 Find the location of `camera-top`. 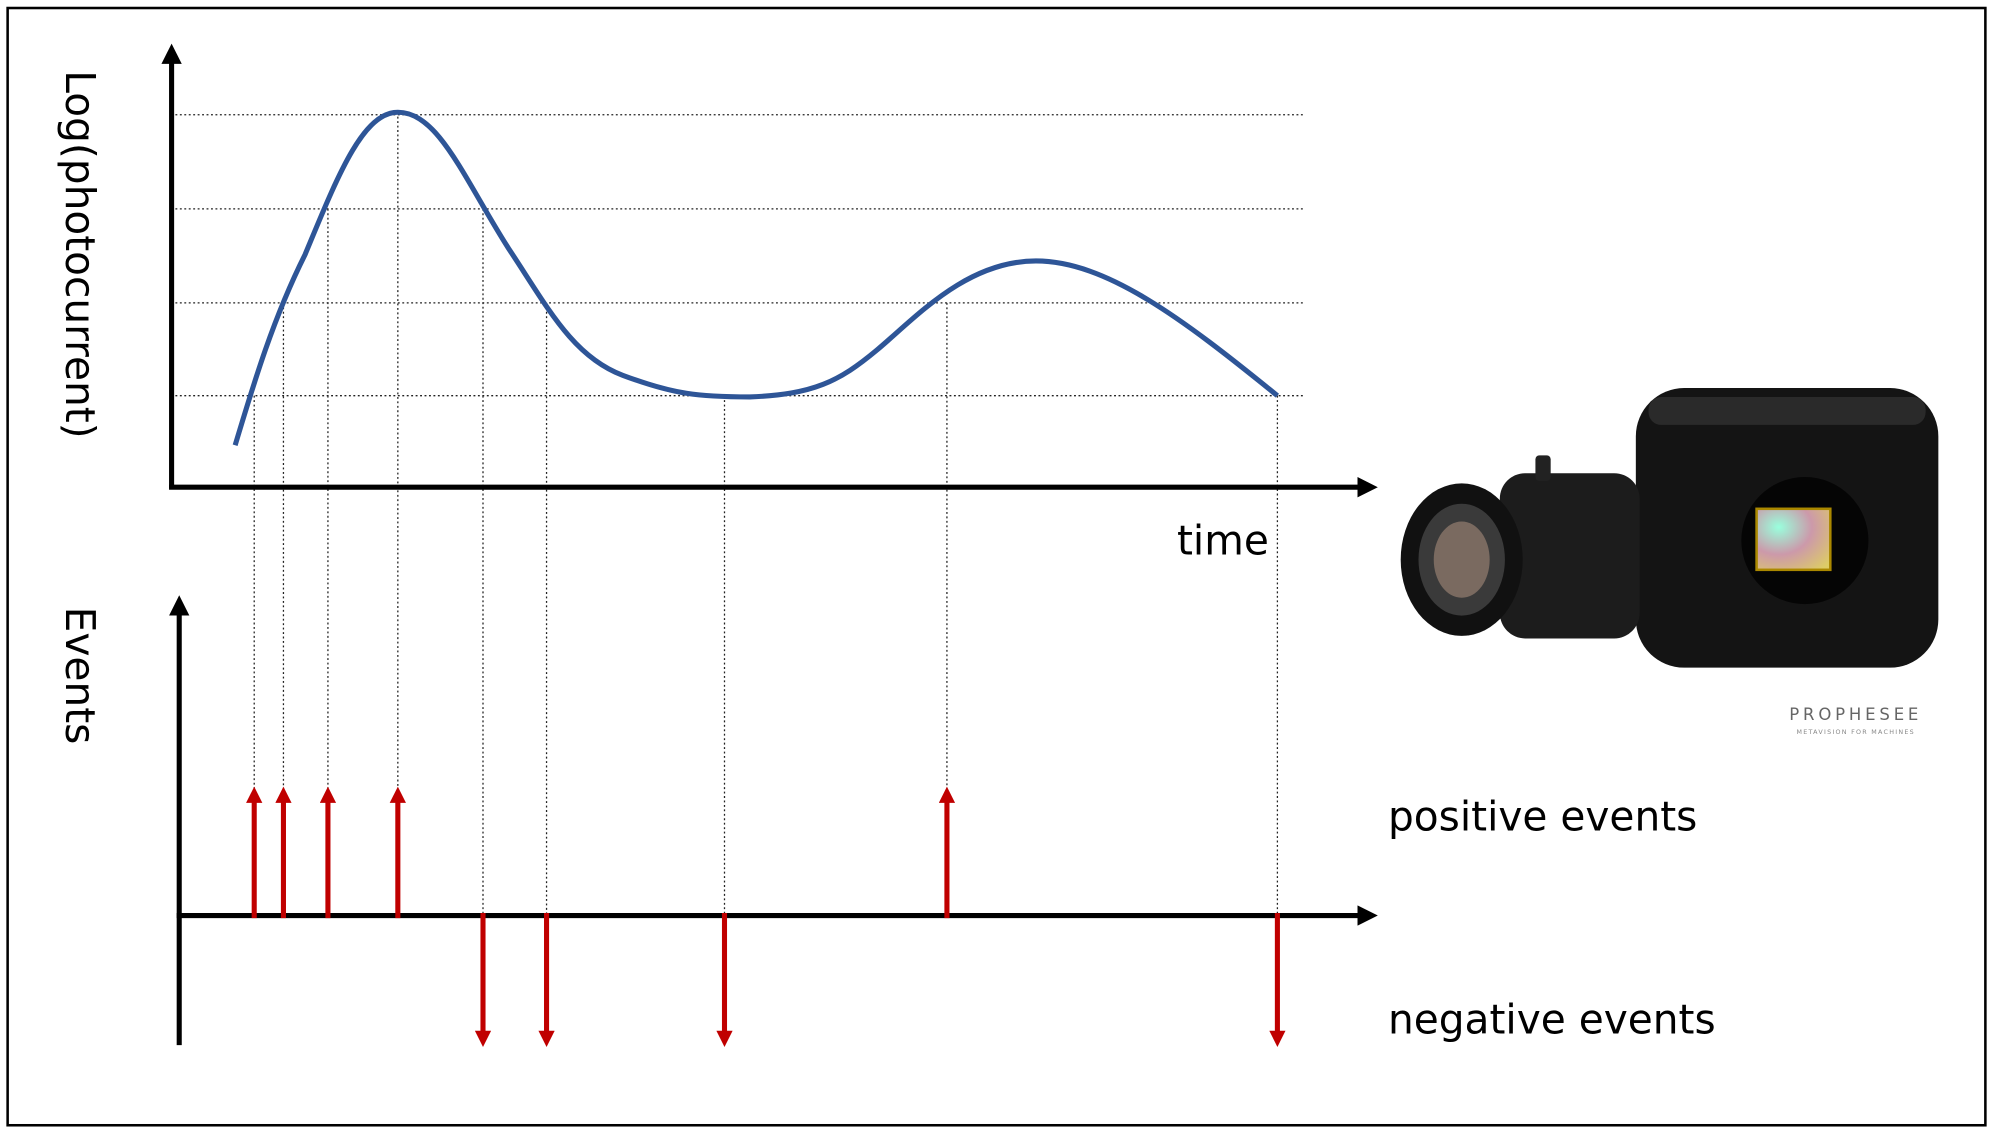

camera-top is located at coordinates (1787, 410).